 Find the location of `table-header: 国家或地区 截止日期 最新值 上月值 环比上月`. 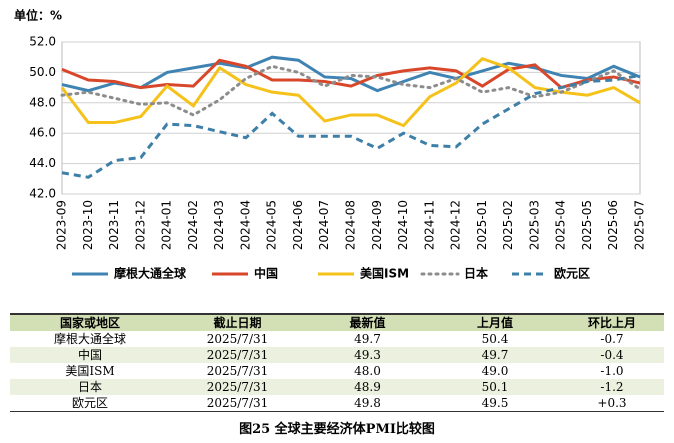

table-header: 国家或地区 截止日期 最新值 上月值 环比上月 is located at coordinates (337, 322).